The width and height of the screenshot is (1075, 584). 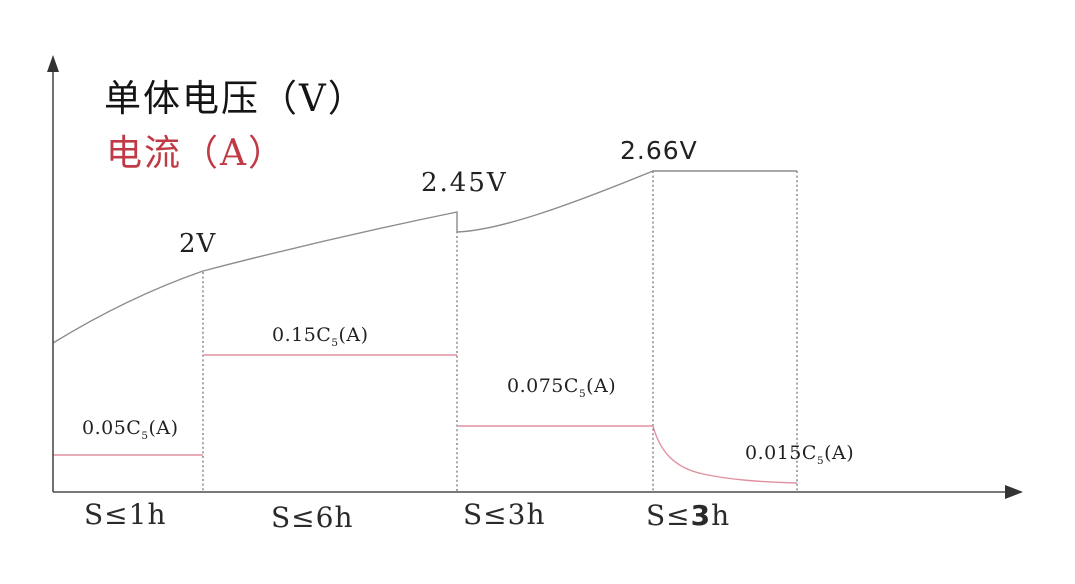 I want to click on voltage-annotation-245v: 2.45V, so click(x=464, y=183).